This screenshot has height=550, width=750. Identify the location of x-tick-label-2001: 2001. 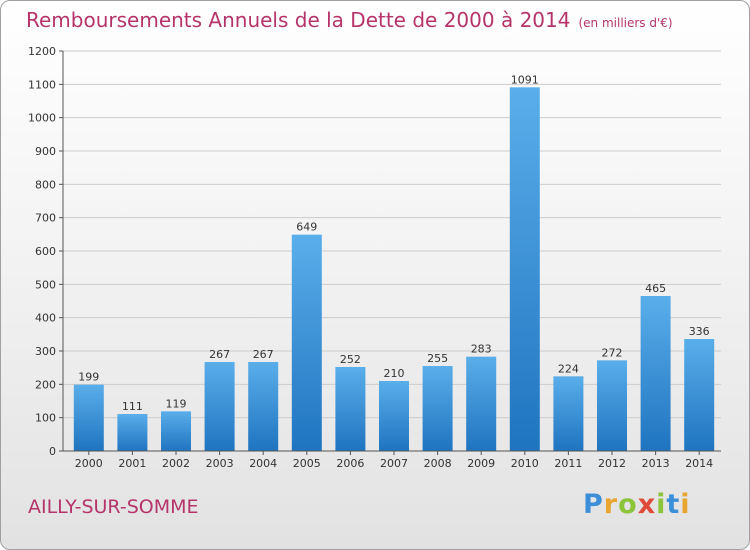
(132, 463).